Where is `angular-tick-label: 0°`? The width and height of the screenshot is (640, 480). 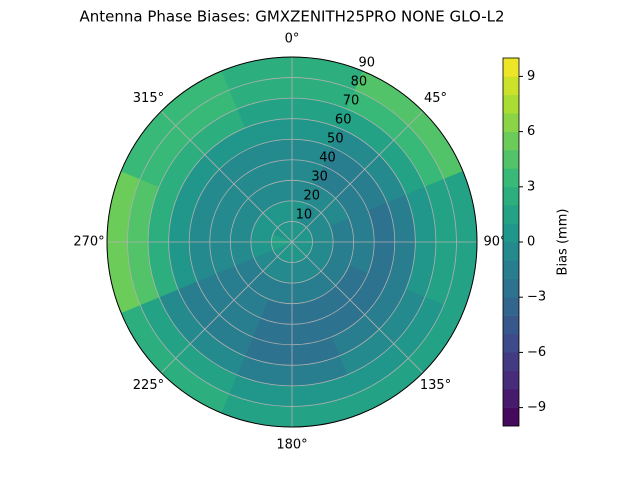 angular-tick-label: 0° is located at coordinates (292, 39).